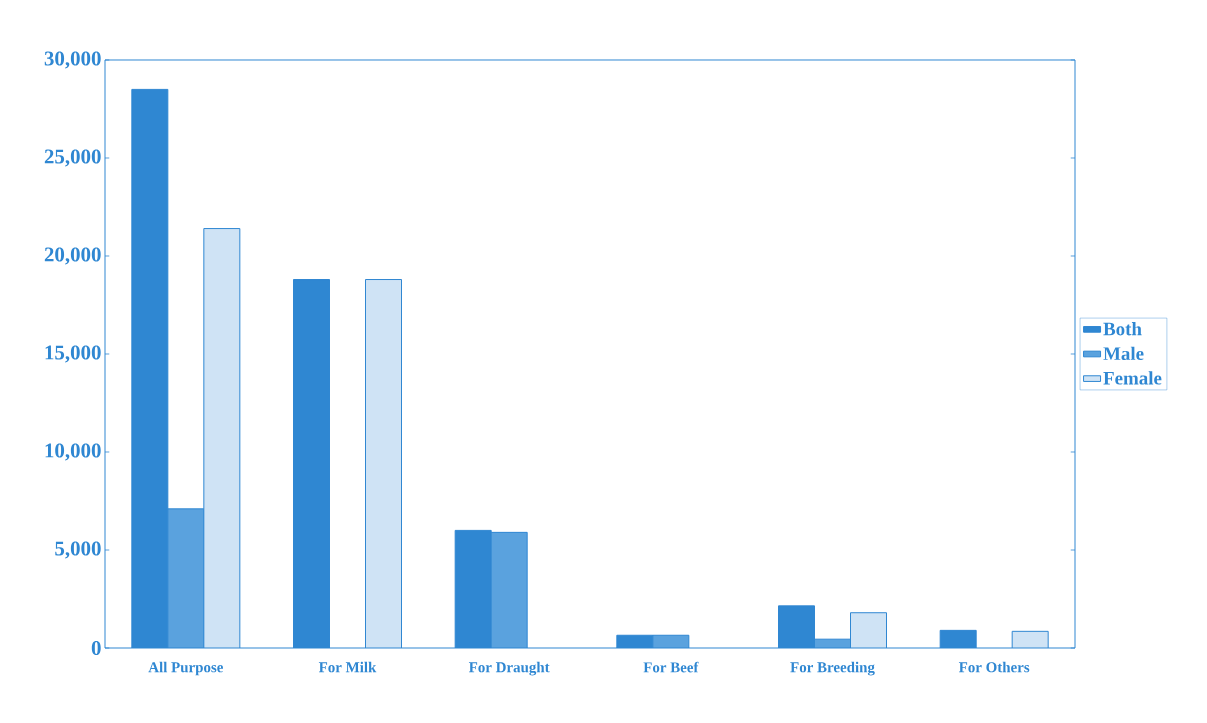  What do you see at coordinates (509, 668) in the screenshot?
I see `x-tick-label: For Draught` at bounding box center [509, 668].